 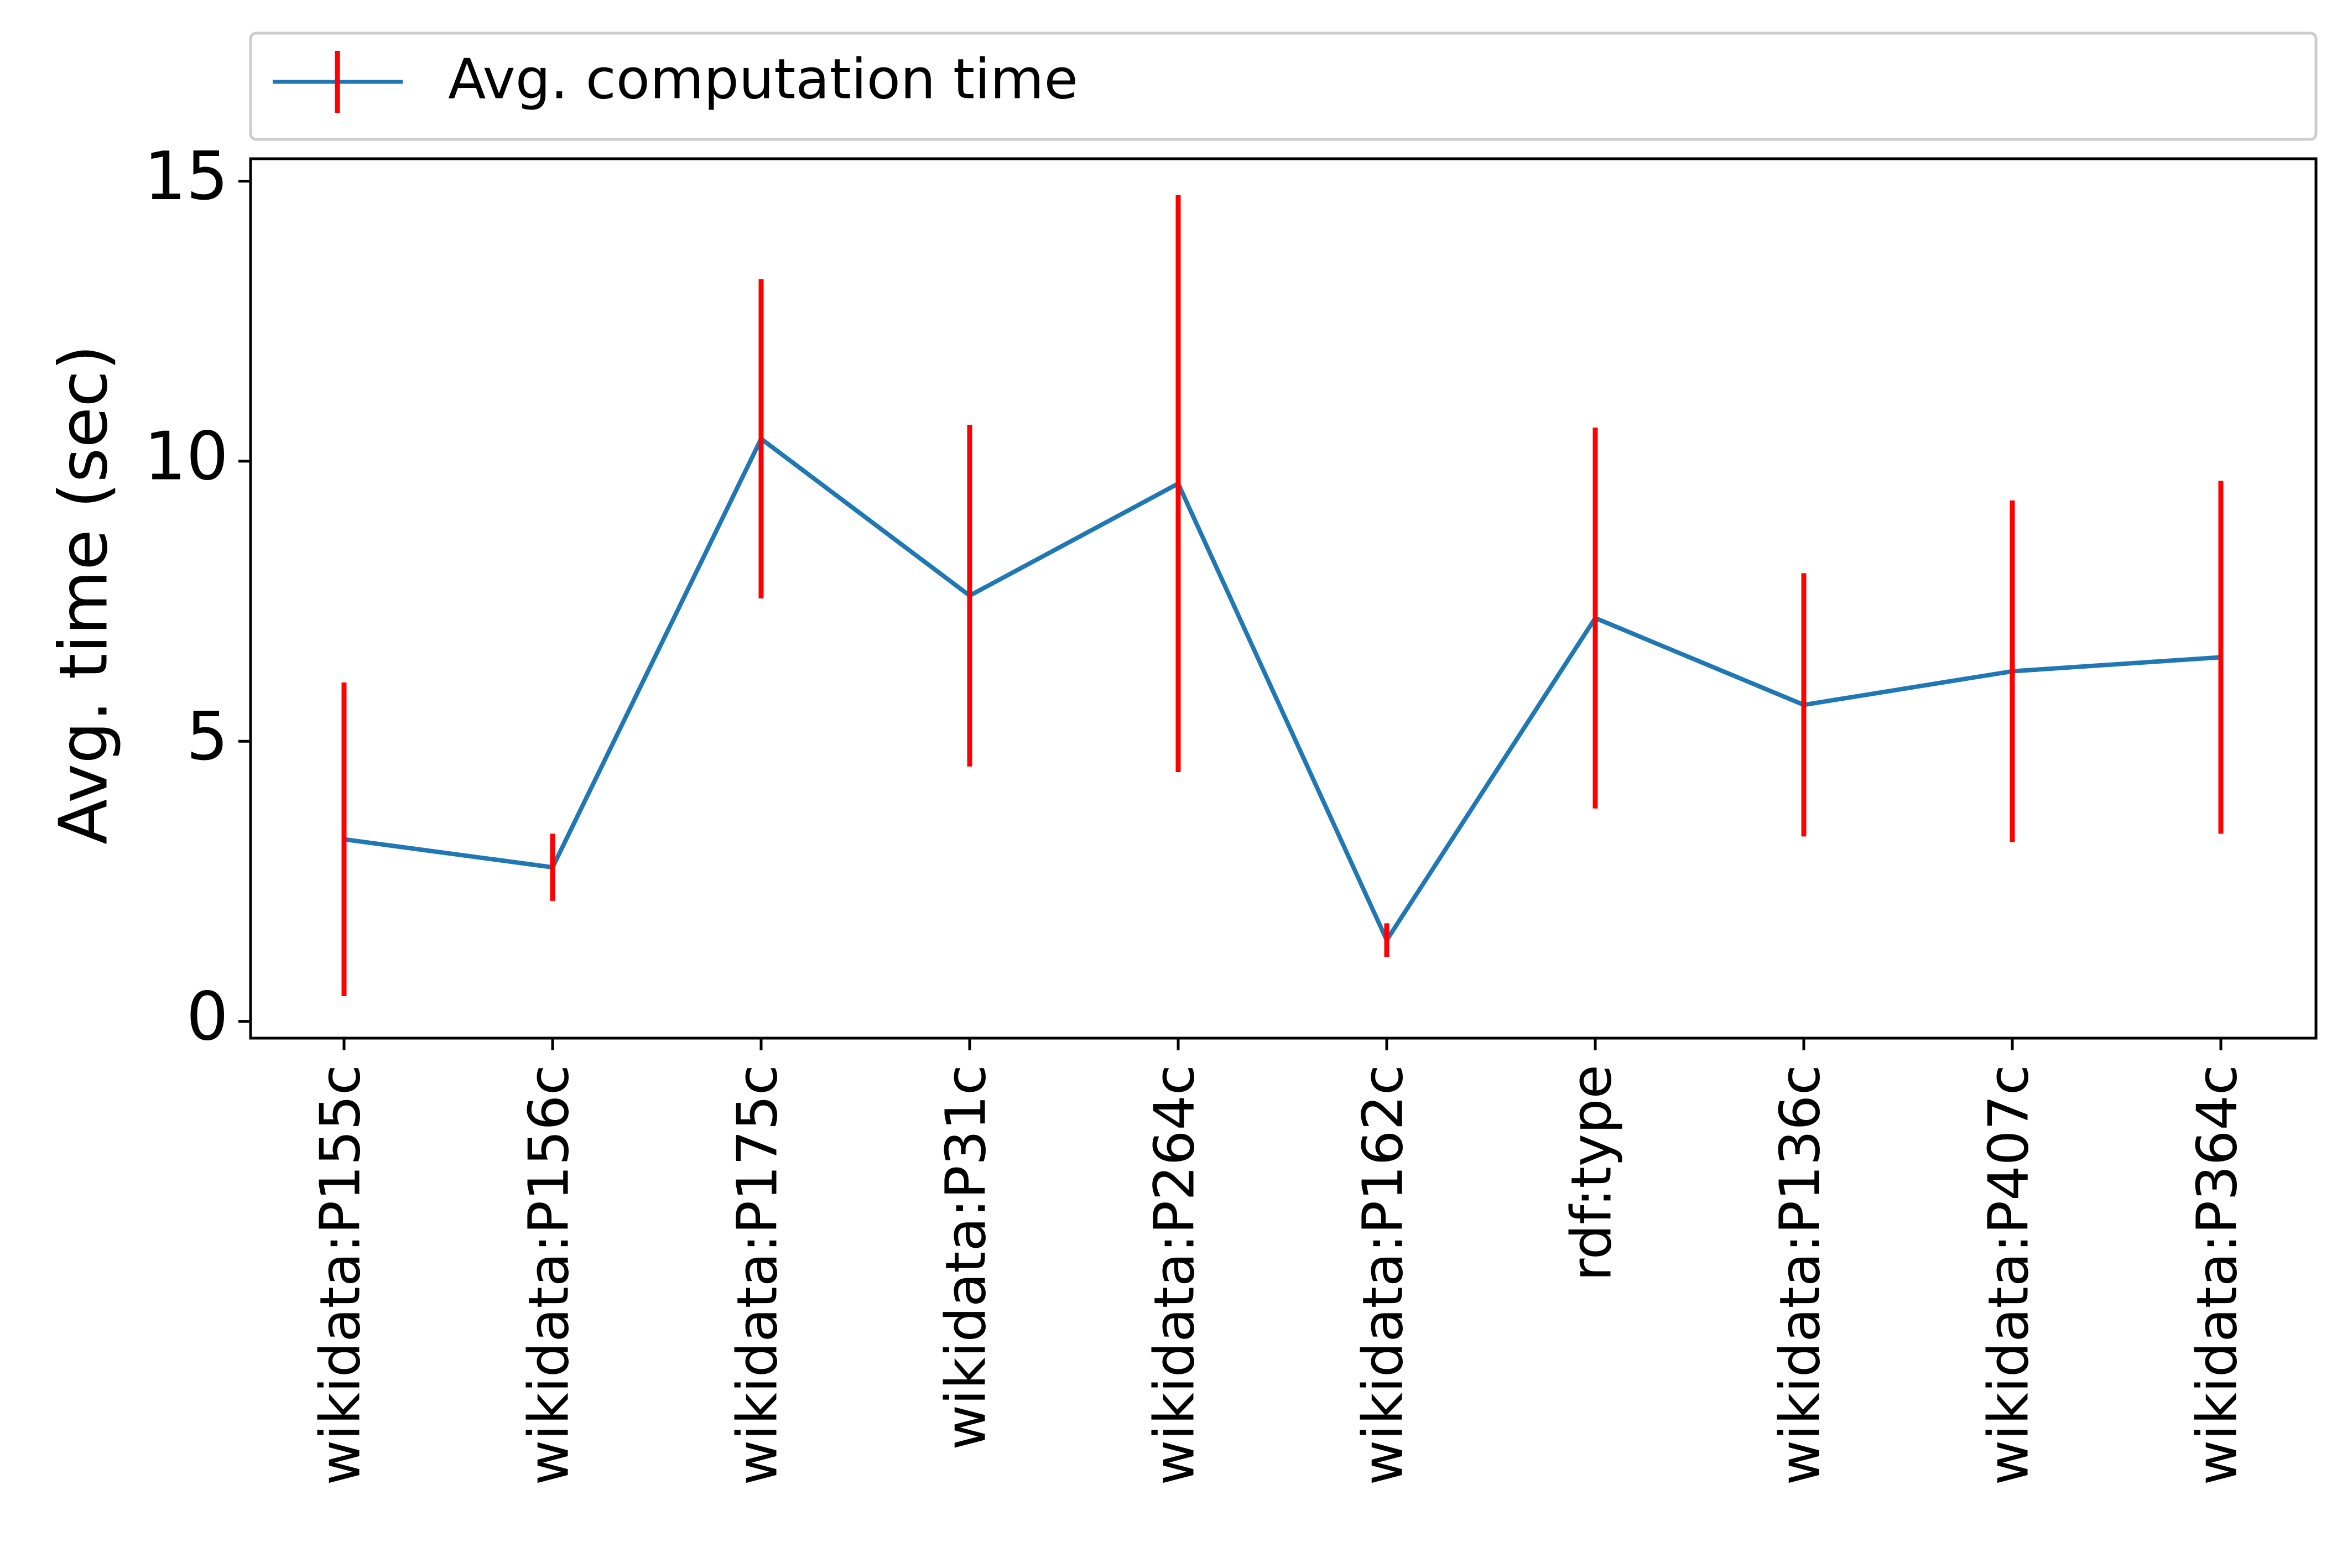 I want to click on legend-label: Avg. computation time, so click(x=763, y=78).